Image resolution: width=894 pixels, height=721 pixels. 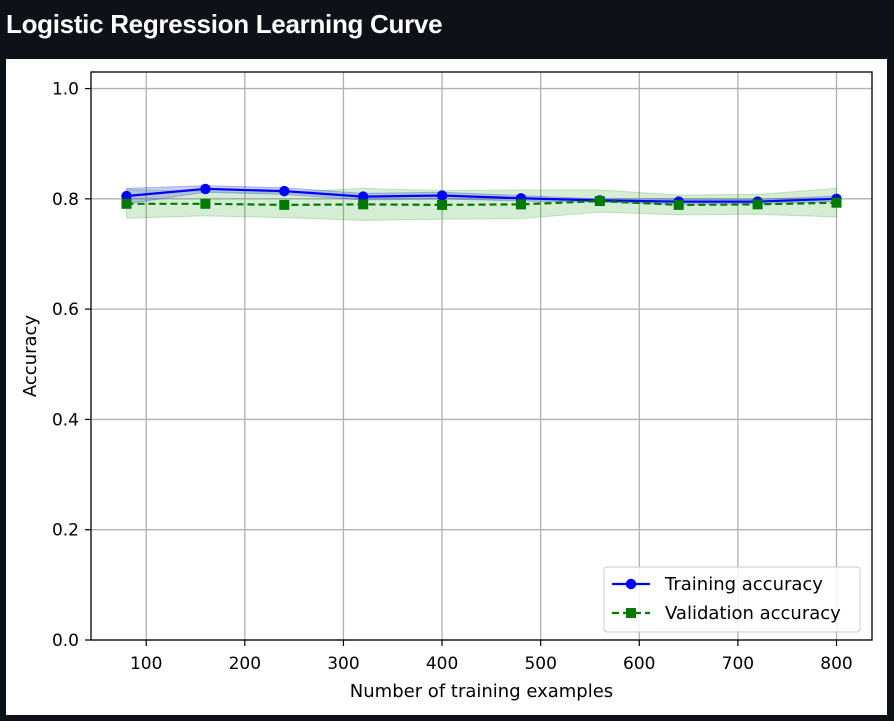 I want to click on x-tick-label: 300, so click(x=343, y=664).